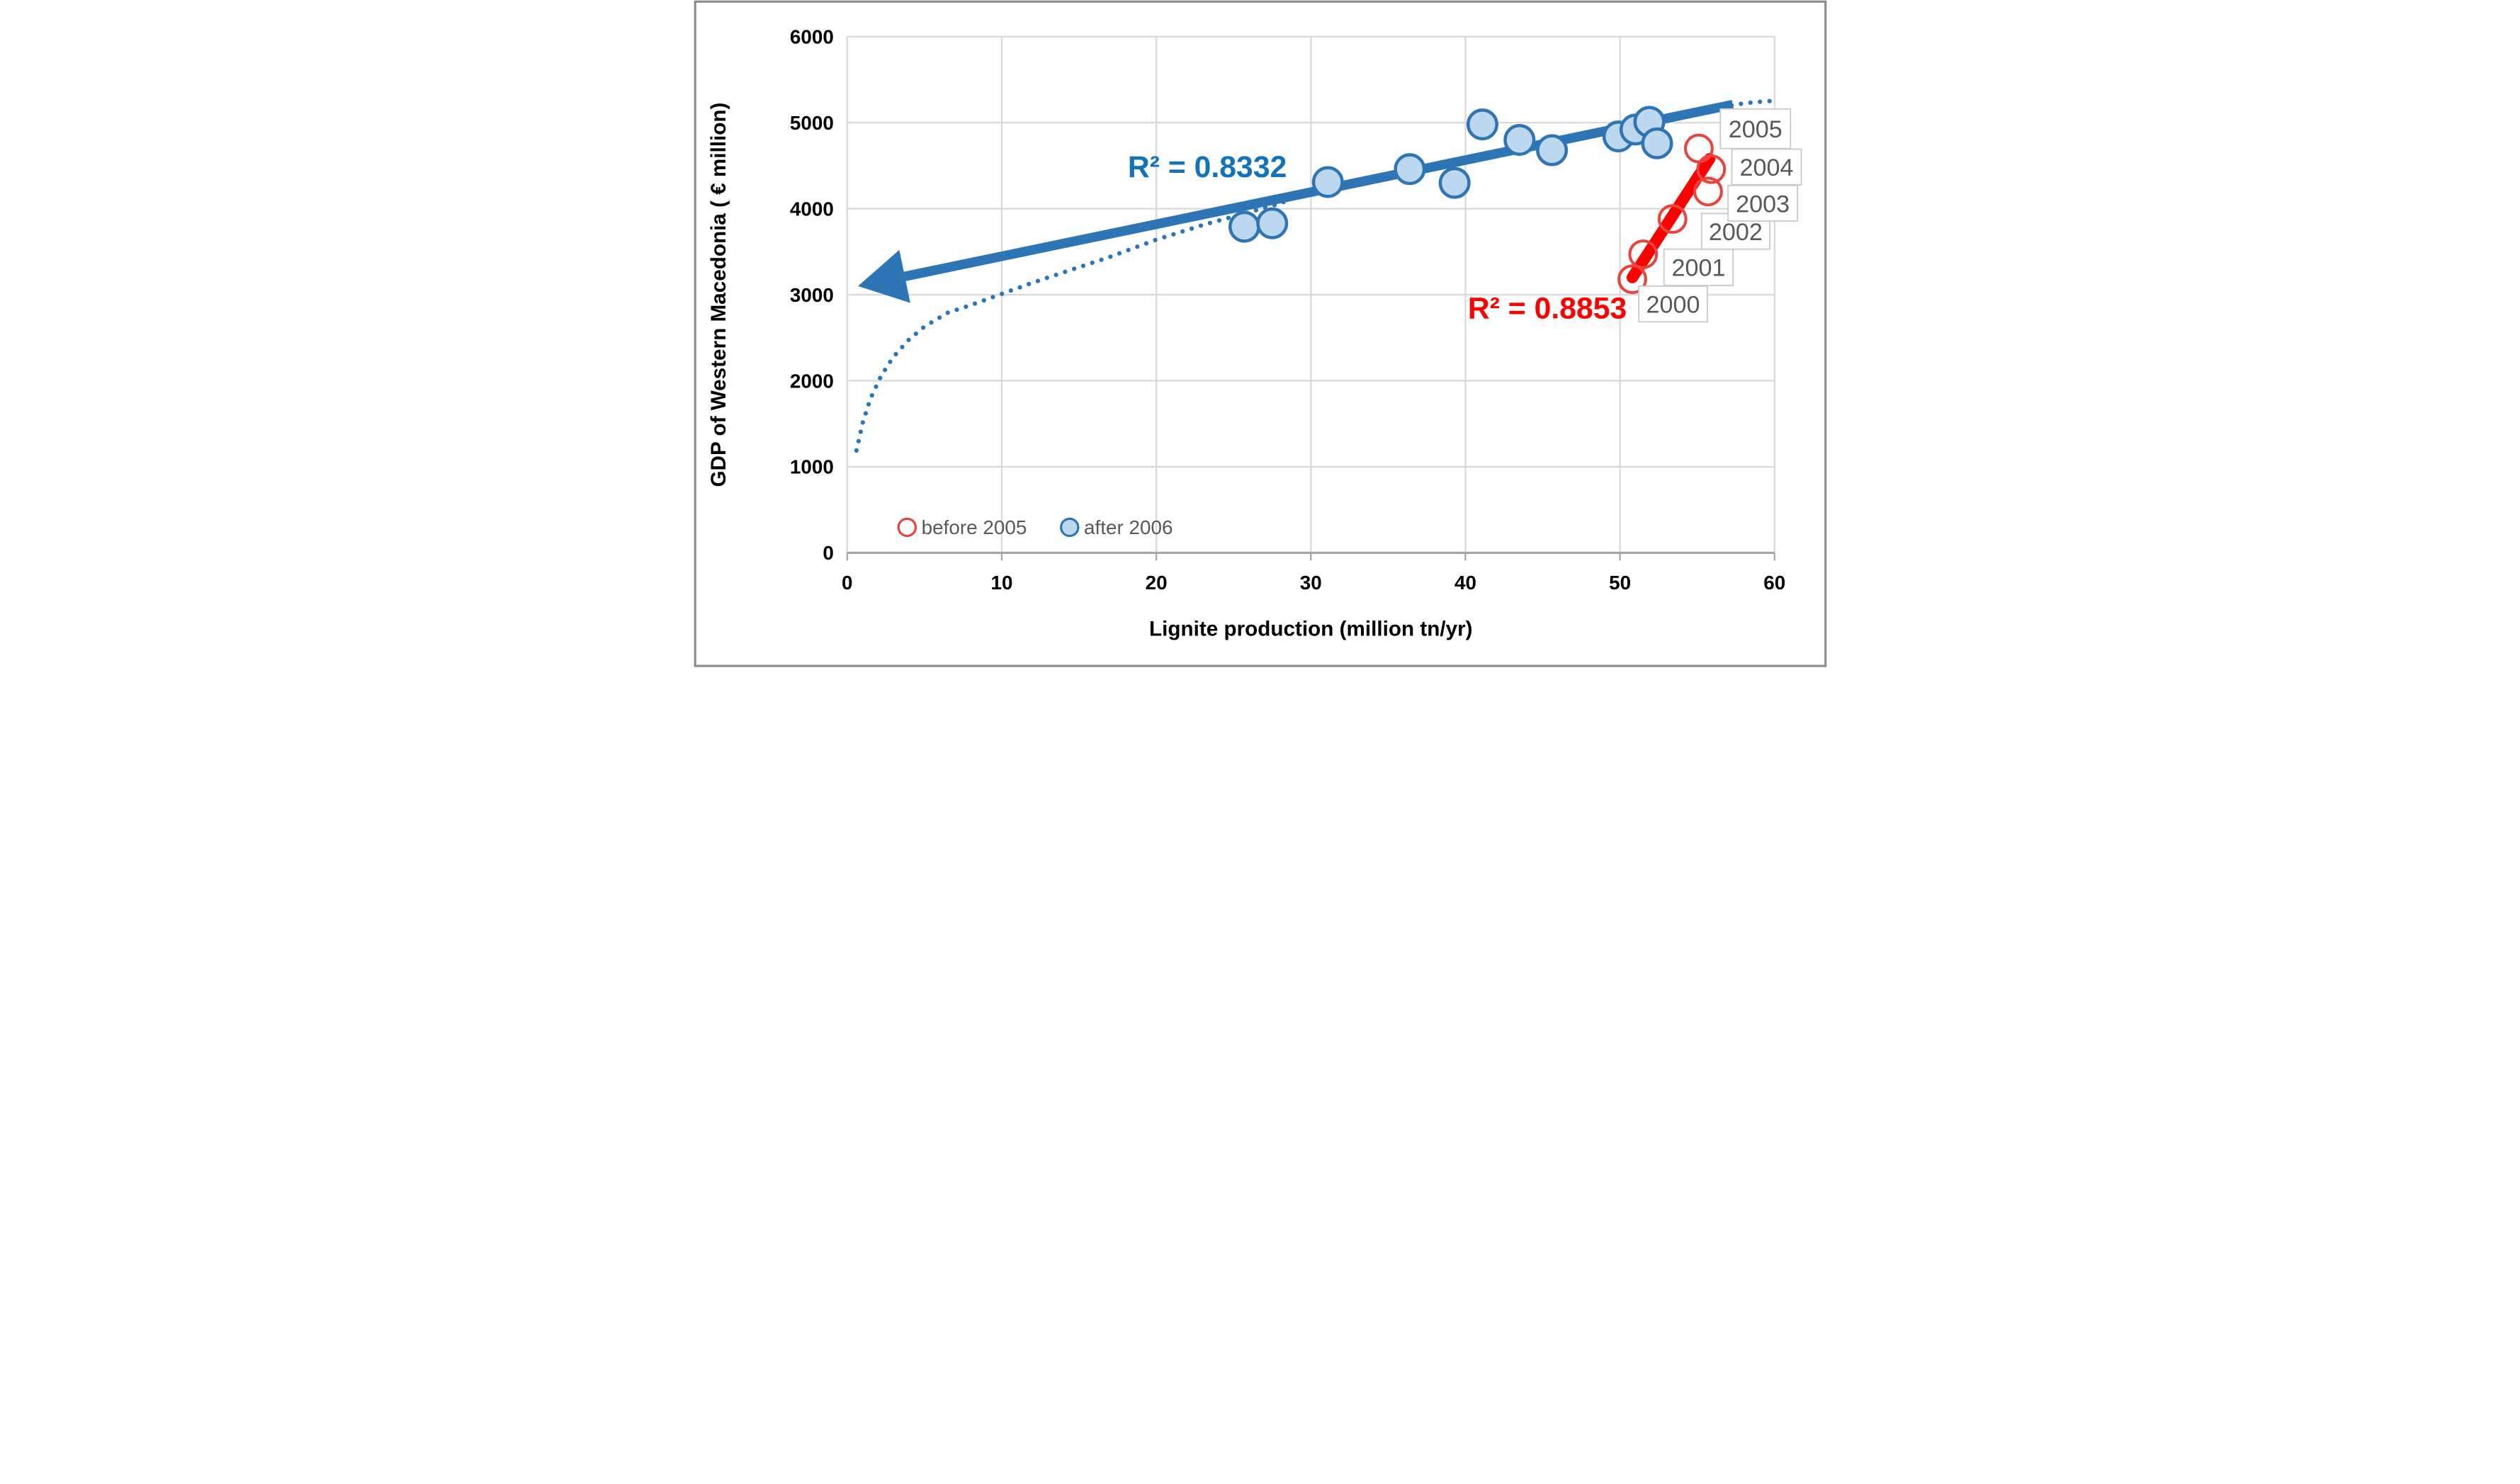 The height and width of the screenshot is (1484, 2520). I want to click on year-label: 2000, so click(1672, 304).